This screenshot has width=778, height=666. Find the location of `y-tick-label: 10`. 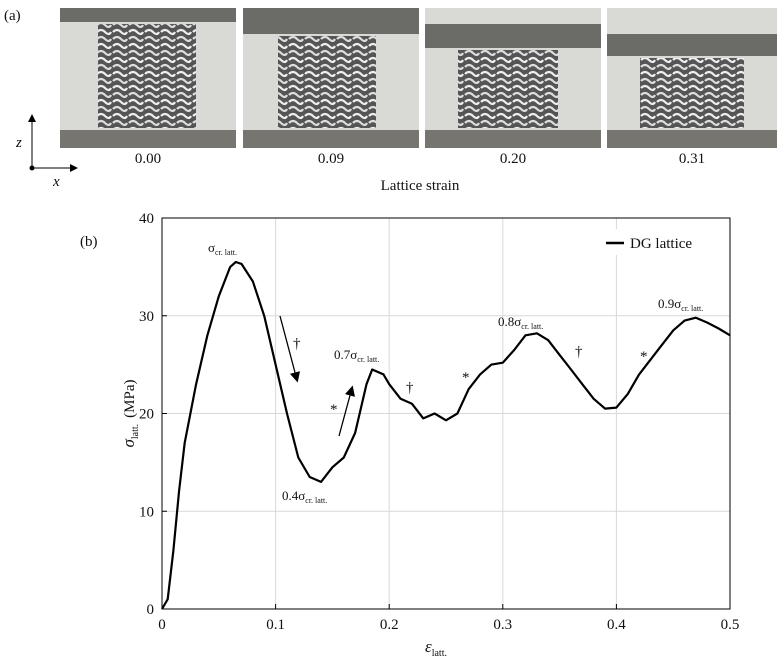

y-tick-label: 10 is located at coordinates (146, 512).